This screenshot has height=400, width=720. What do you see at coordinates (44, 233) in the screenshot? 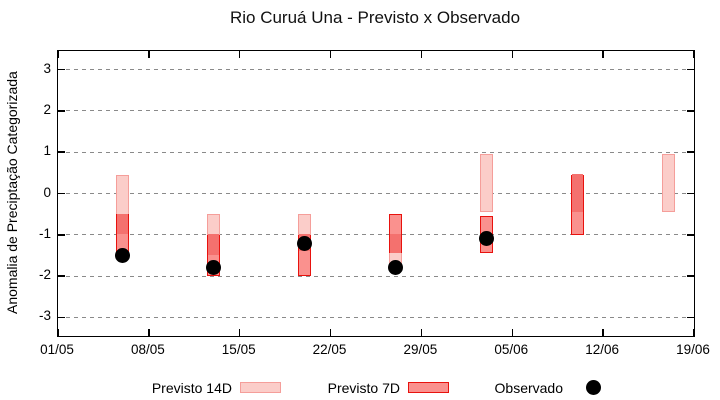
I see `y-tick-label: -1` at bounding box center [44, 233].